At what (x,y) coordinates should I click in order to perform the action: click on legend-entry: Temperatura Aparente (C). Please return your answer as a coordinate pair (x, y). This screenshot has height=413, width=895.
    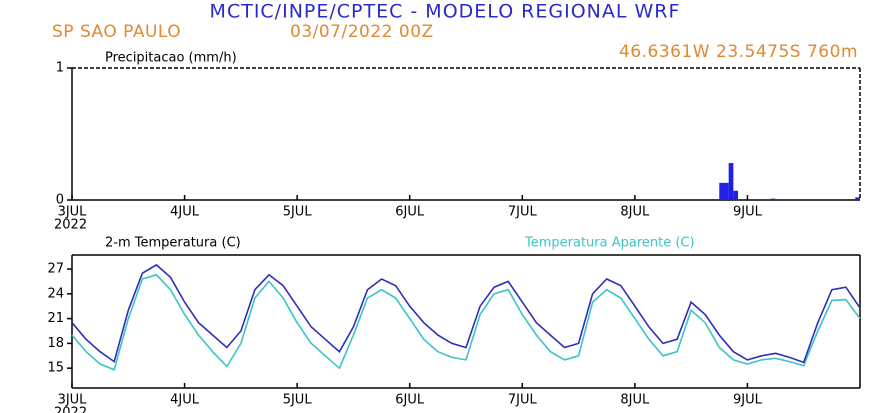
    Looking at the image, I should click on (609, 243).